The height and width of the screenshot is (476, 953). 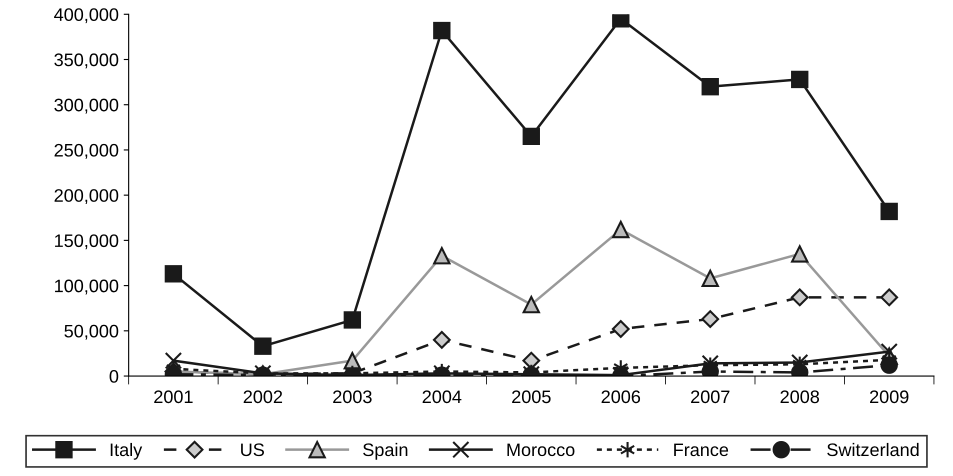 What do you see at coordinates (442, 397) in the screenshot?
I see `x-tick-label: 2004` at bounding box center [442, 397].